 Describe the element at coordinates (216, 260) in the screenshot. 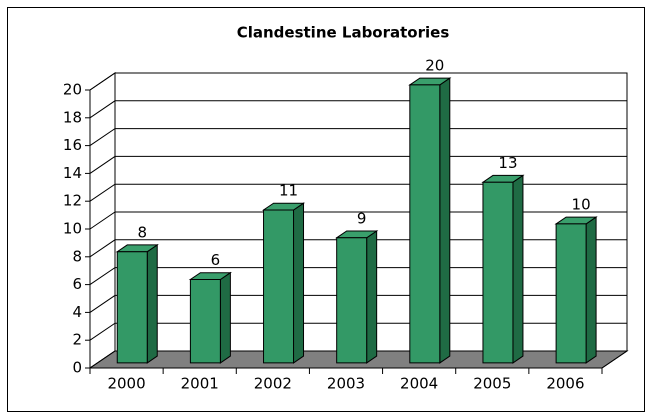

I see `data-label: 6` at that location.